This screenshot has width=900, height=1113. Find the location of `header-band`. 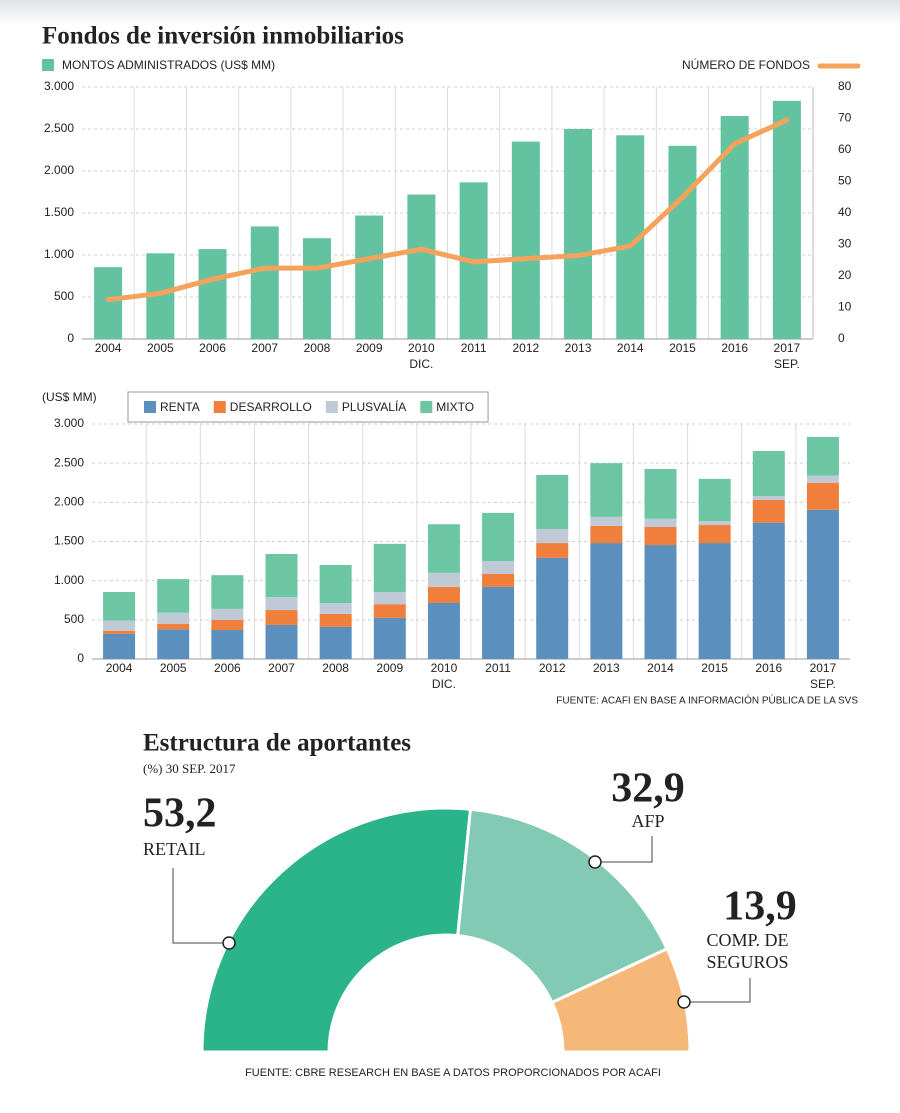

header-band is located at coordinates (450, 13).